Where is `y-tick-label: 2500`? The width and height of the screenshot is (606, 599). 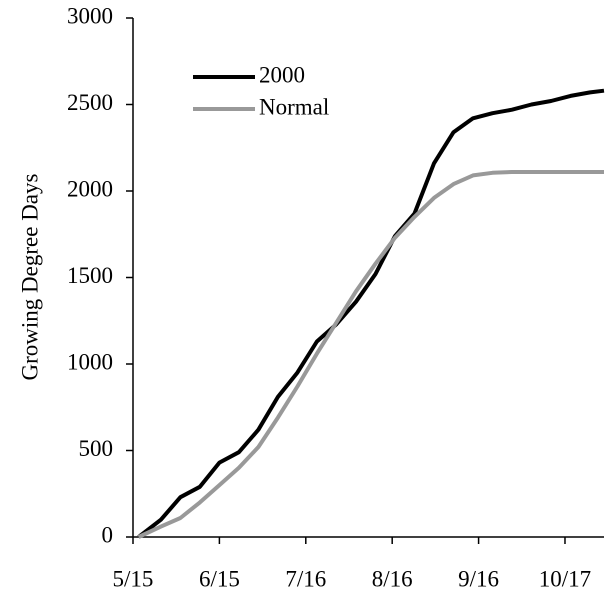
y-tick-label: 2500 is located at coordinates (90, 102).